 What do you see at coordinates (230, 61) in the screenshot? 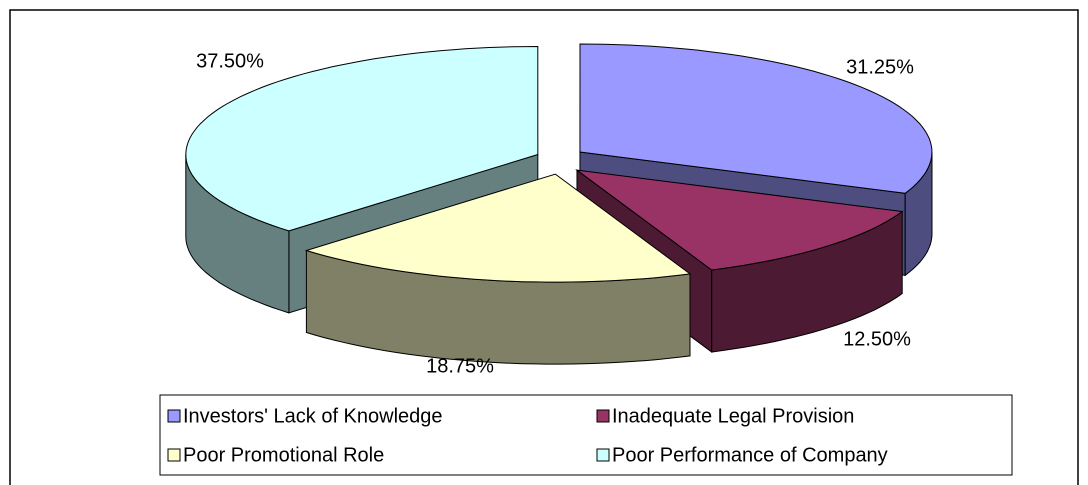
I see `data-label: 37.50%` at bounding box center [230, 61].